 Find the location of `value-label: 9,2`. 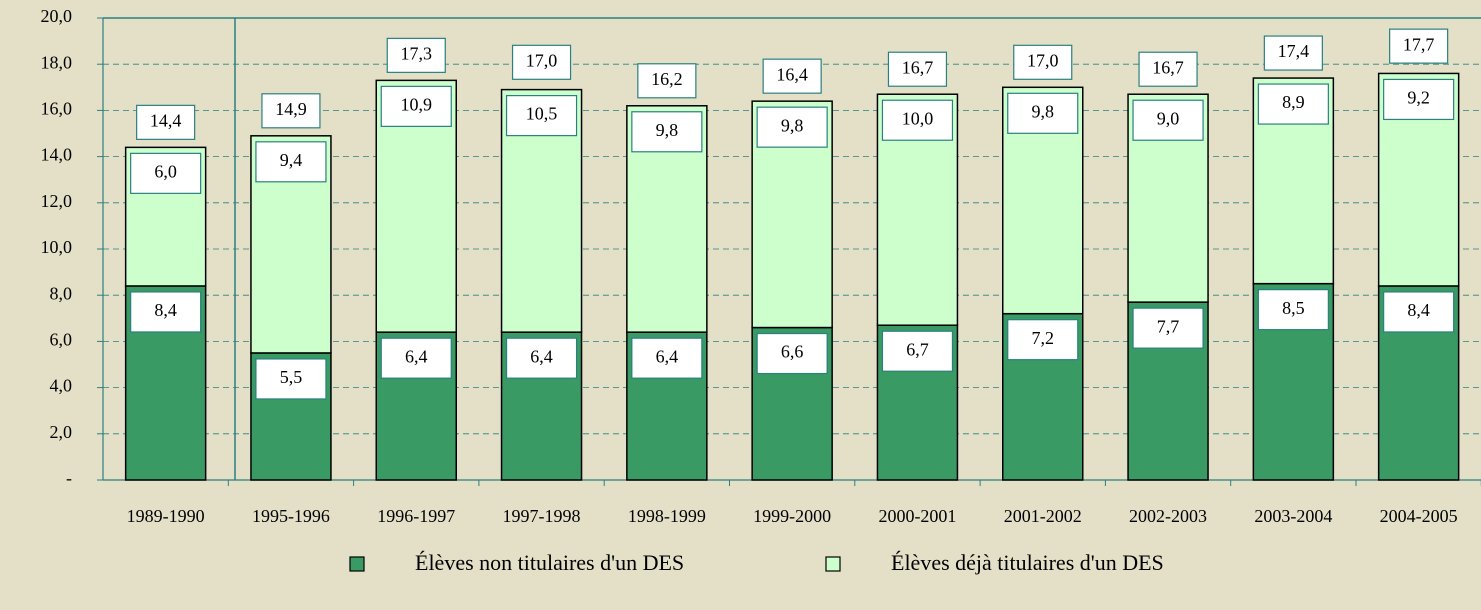

value-label: 9,2 is located at coordinates (1418, 98).